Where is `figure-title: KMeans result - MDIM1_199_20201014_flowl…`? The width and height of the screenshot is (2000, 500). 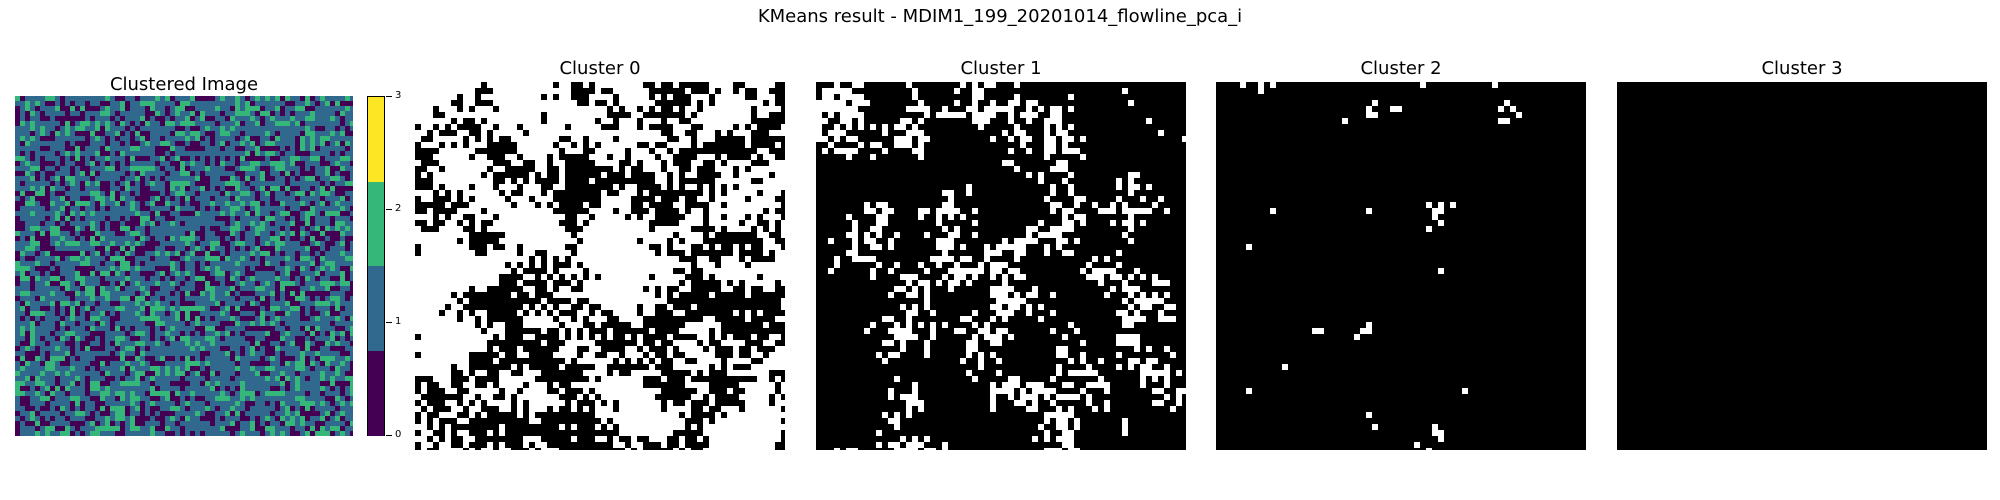
figure-title: KMeans result - MDIM1_199_20201014_flowl… is located at coordinates (1000, 16).